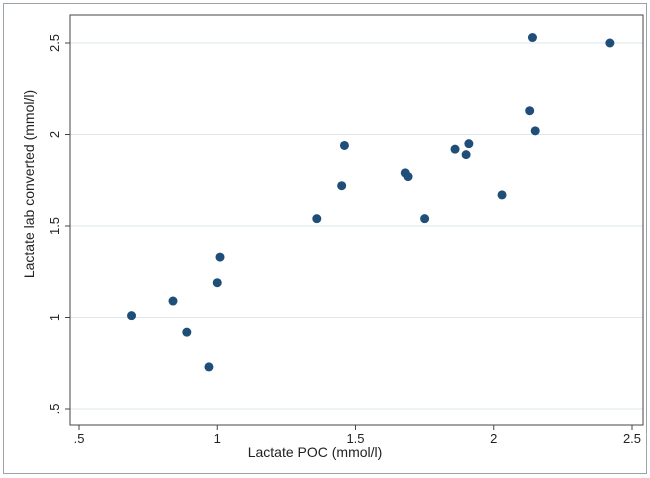 The height and width of the screenshot is (478, 650). What do you see at coordinates (54, 409) in the screenshot?
I see `y-tick-label: .5` at bounding box center [54, 409].